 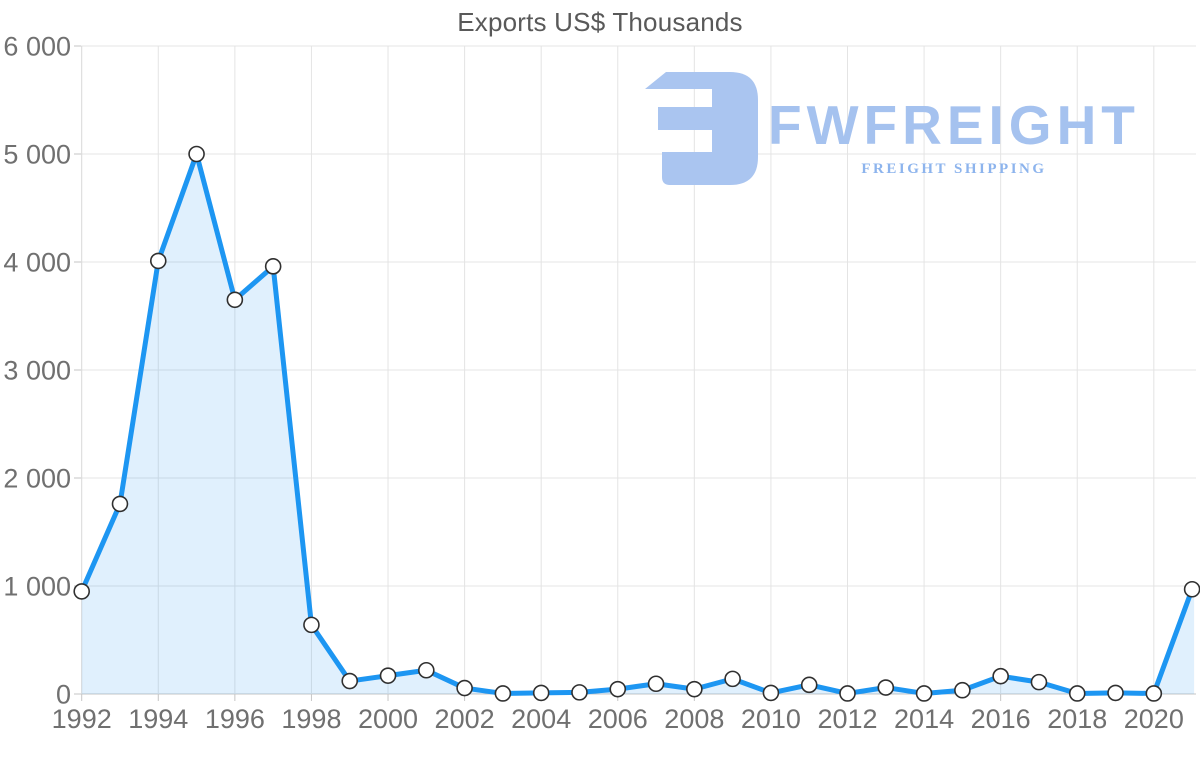 What do you see at coordinates (426, 670) in the screenshot?
I see `data-point-marker-2001` at bounding box center [426, 670].